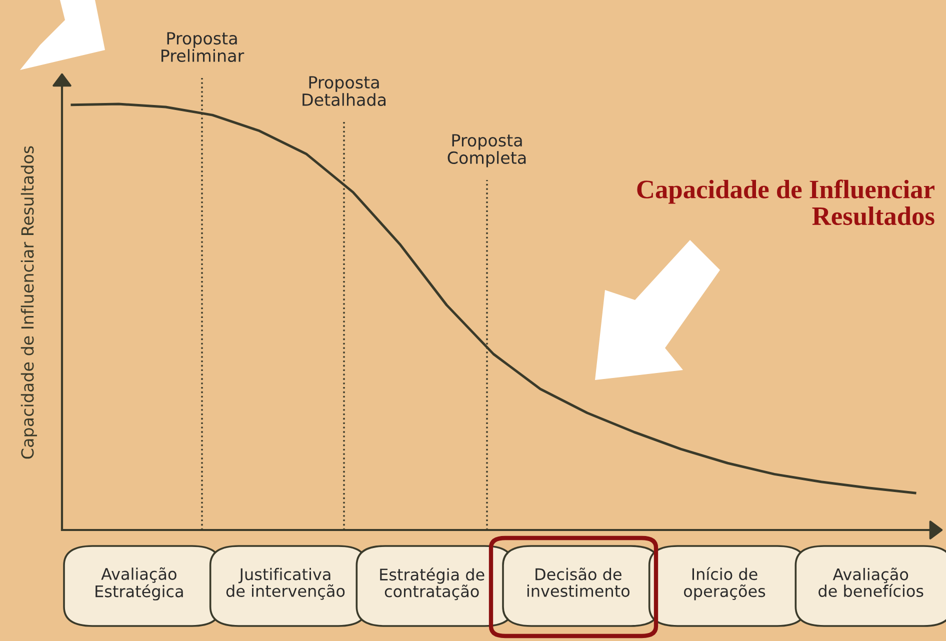 The width and height of the screenshot is (946, 641). Describe the element at coordinates (871, 582) in the screenshot. I see `text: Avaliação de benefícios` at that location.